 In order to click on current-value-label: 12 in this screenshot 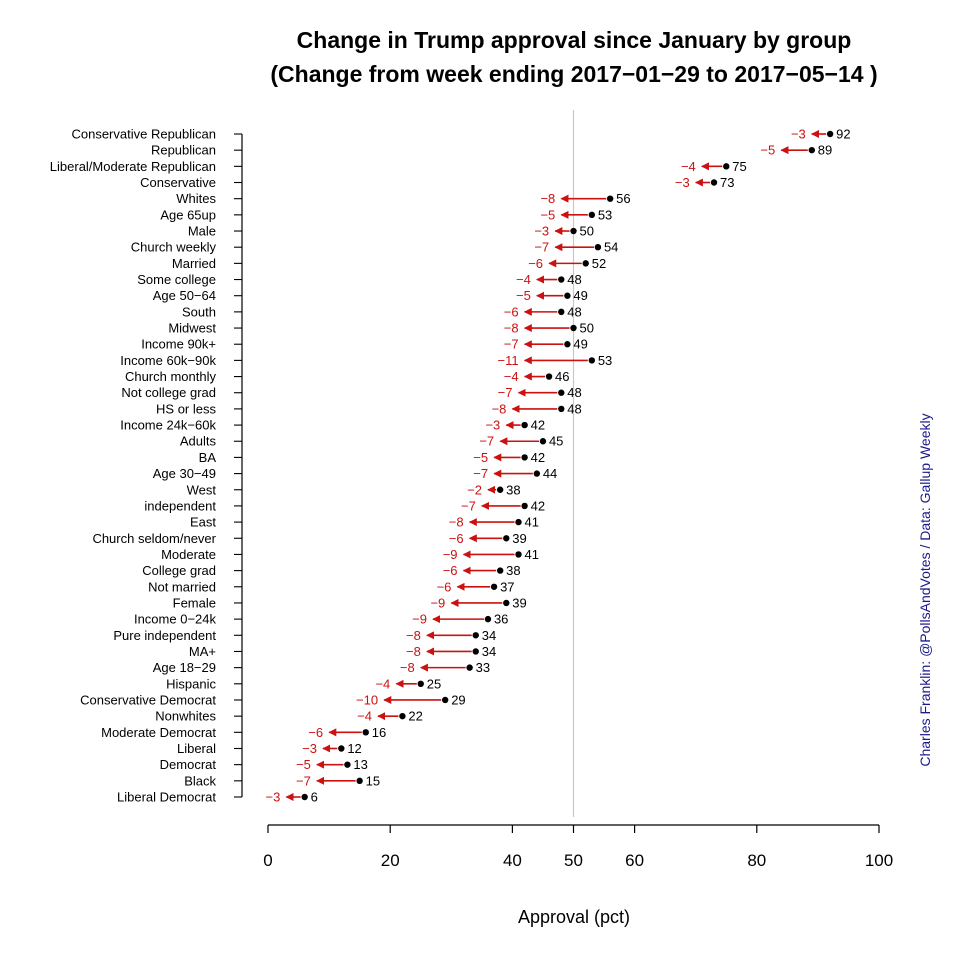, I will do `click(354, 748)`.